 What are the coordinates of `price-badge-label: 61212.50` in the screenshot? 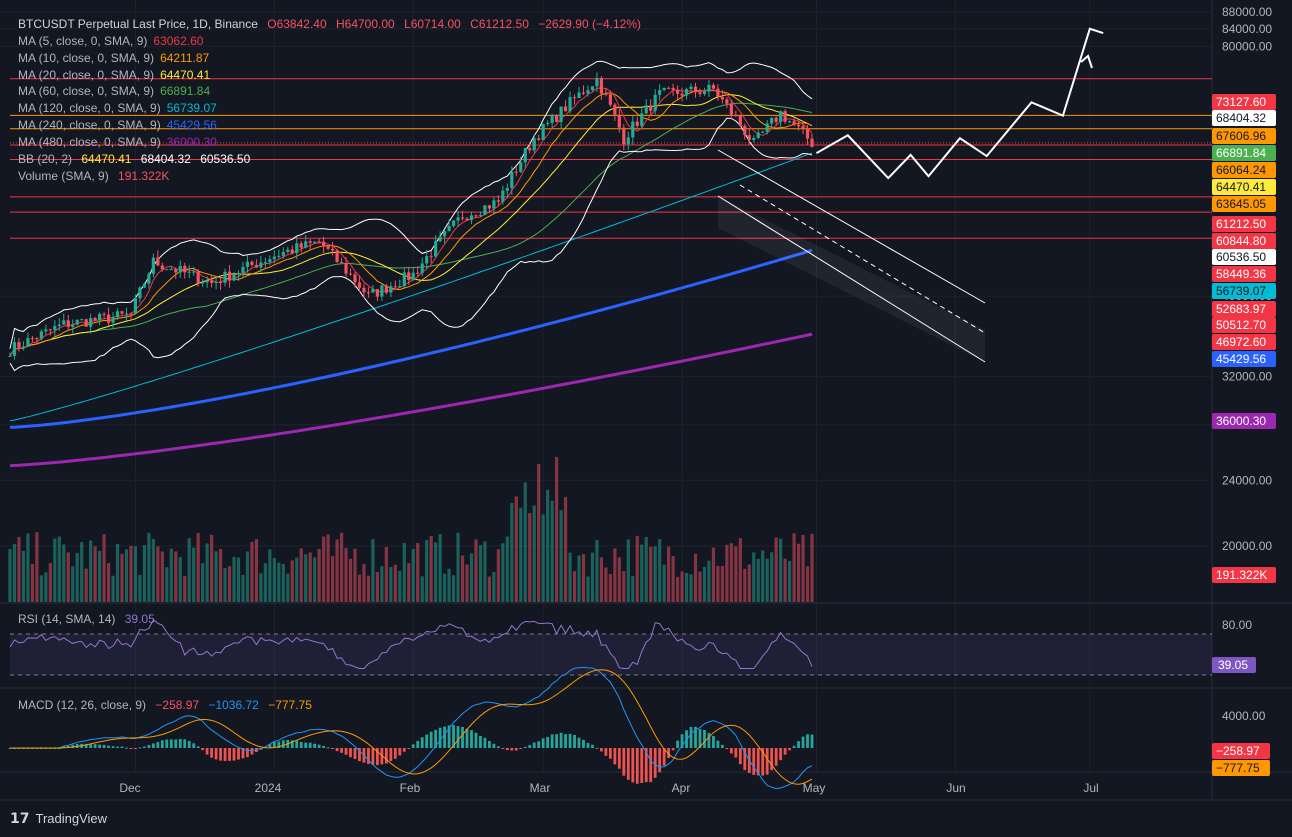 It's located at (1241, 224).